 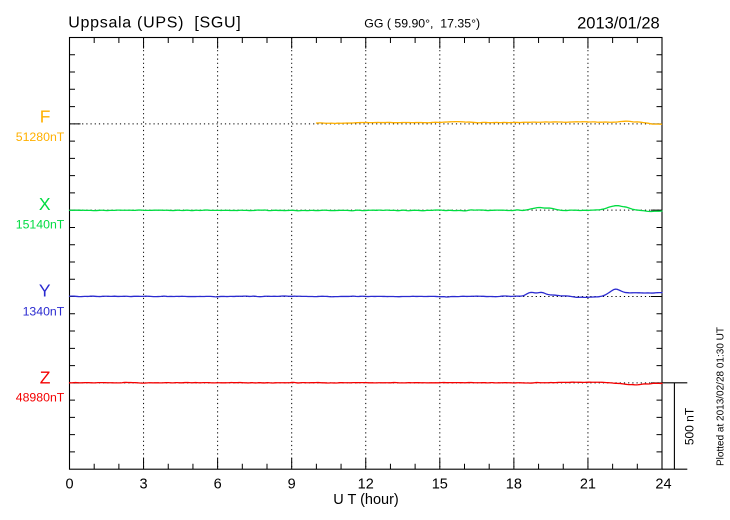 I want to click on svg-text: 15140nT, so click(x=40, y=225).